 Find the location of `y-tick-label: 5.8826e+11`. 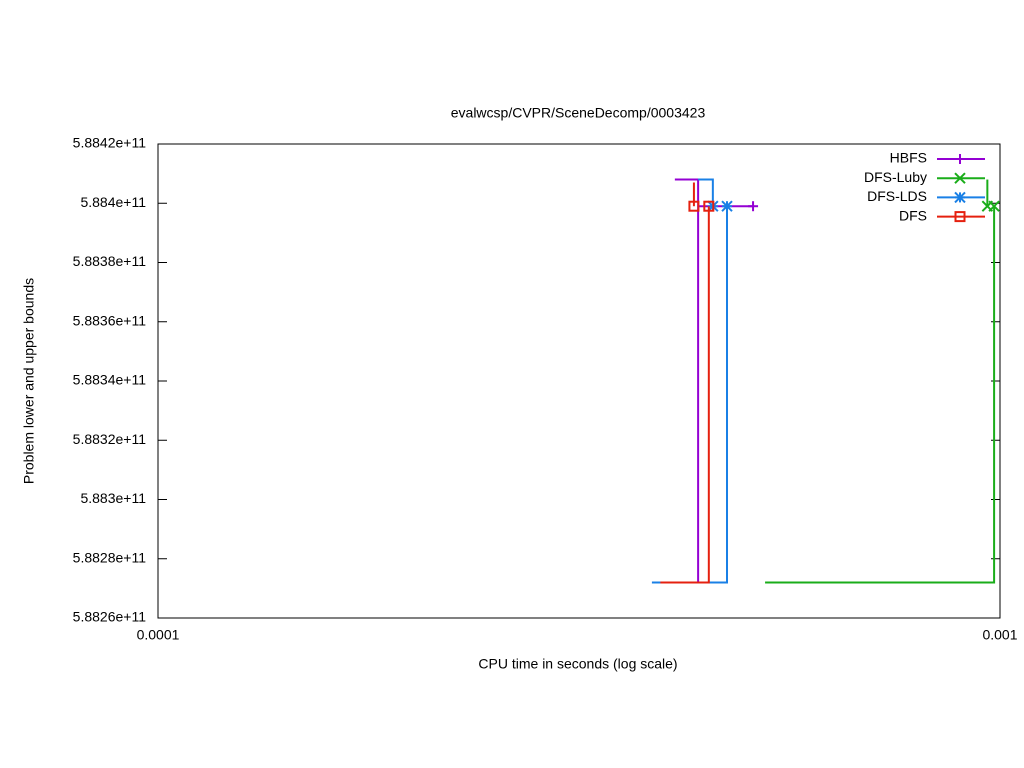

y-tick-label: 5.8826e+11 is located at coordinates (110, 617).